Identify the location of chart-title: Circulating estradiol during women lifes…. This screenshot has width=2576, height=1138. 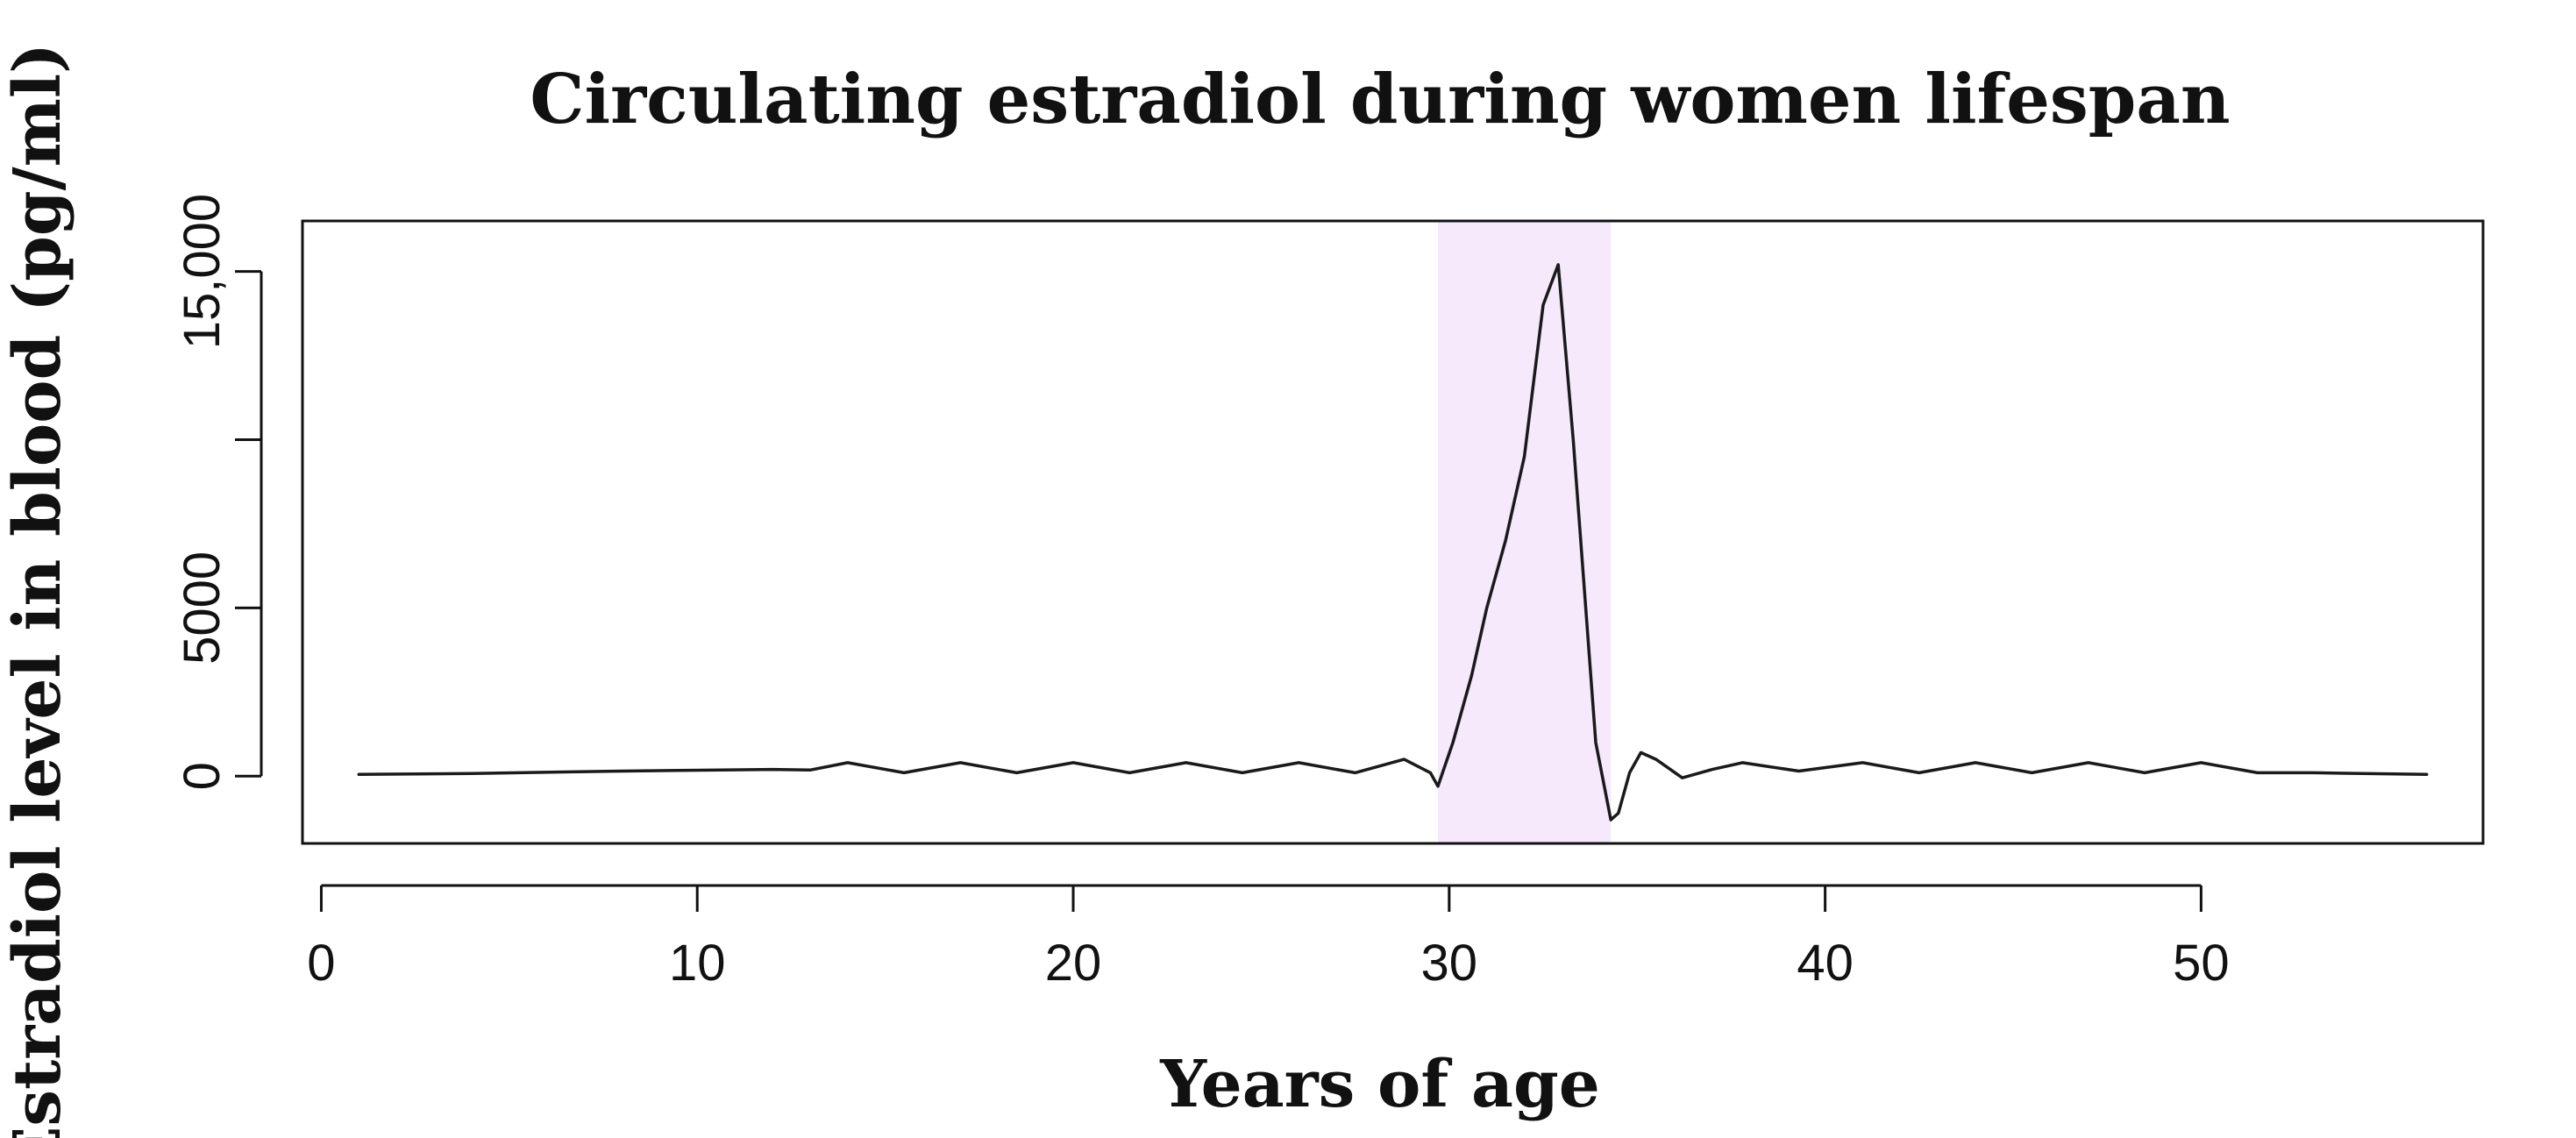
(1380, 99).